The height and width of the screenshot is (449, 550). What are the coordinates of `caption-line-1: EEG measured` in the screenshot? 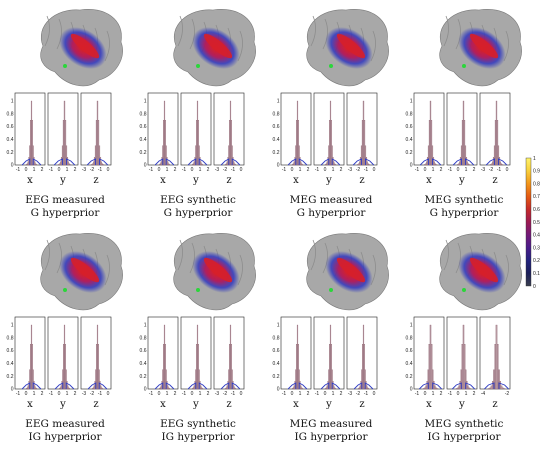 It's located at (65, 424).